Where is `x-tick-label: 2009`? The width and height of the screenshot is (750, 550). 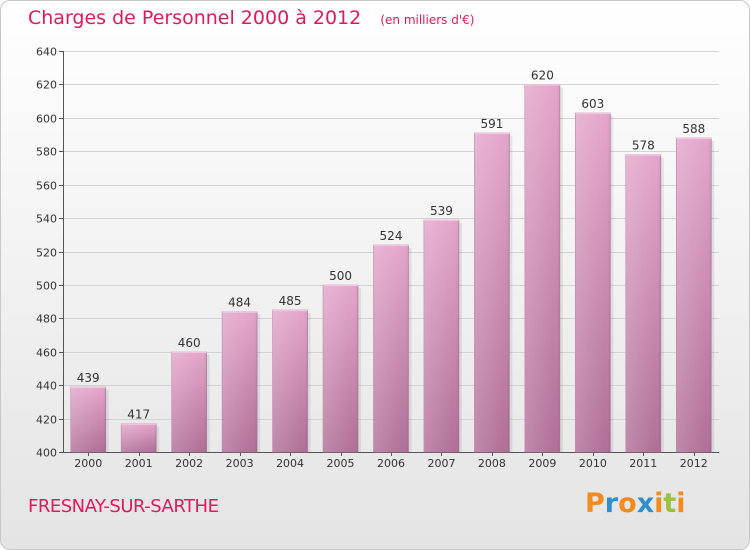 x-tick-label: 2009 is located at coordinates (542, 463).